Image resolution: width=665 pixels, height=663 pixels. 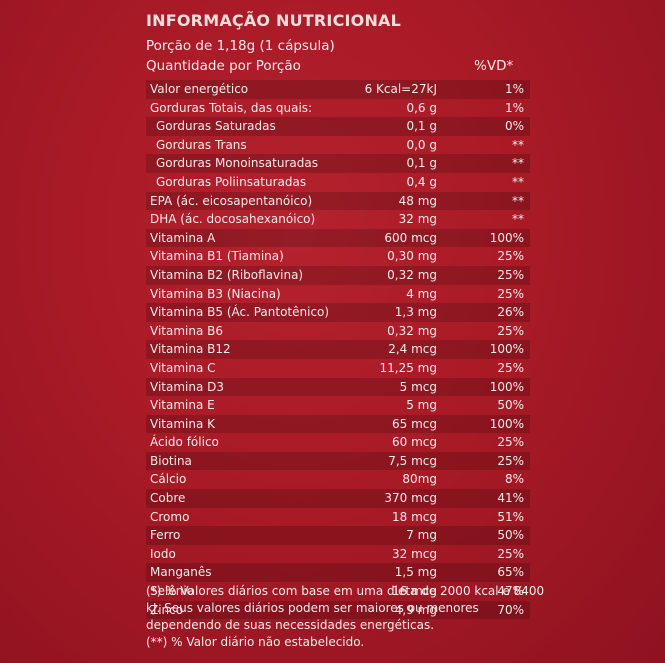 I want to click on nutrient-quantity: 2,4 mcg, so click(x=412, y=349).